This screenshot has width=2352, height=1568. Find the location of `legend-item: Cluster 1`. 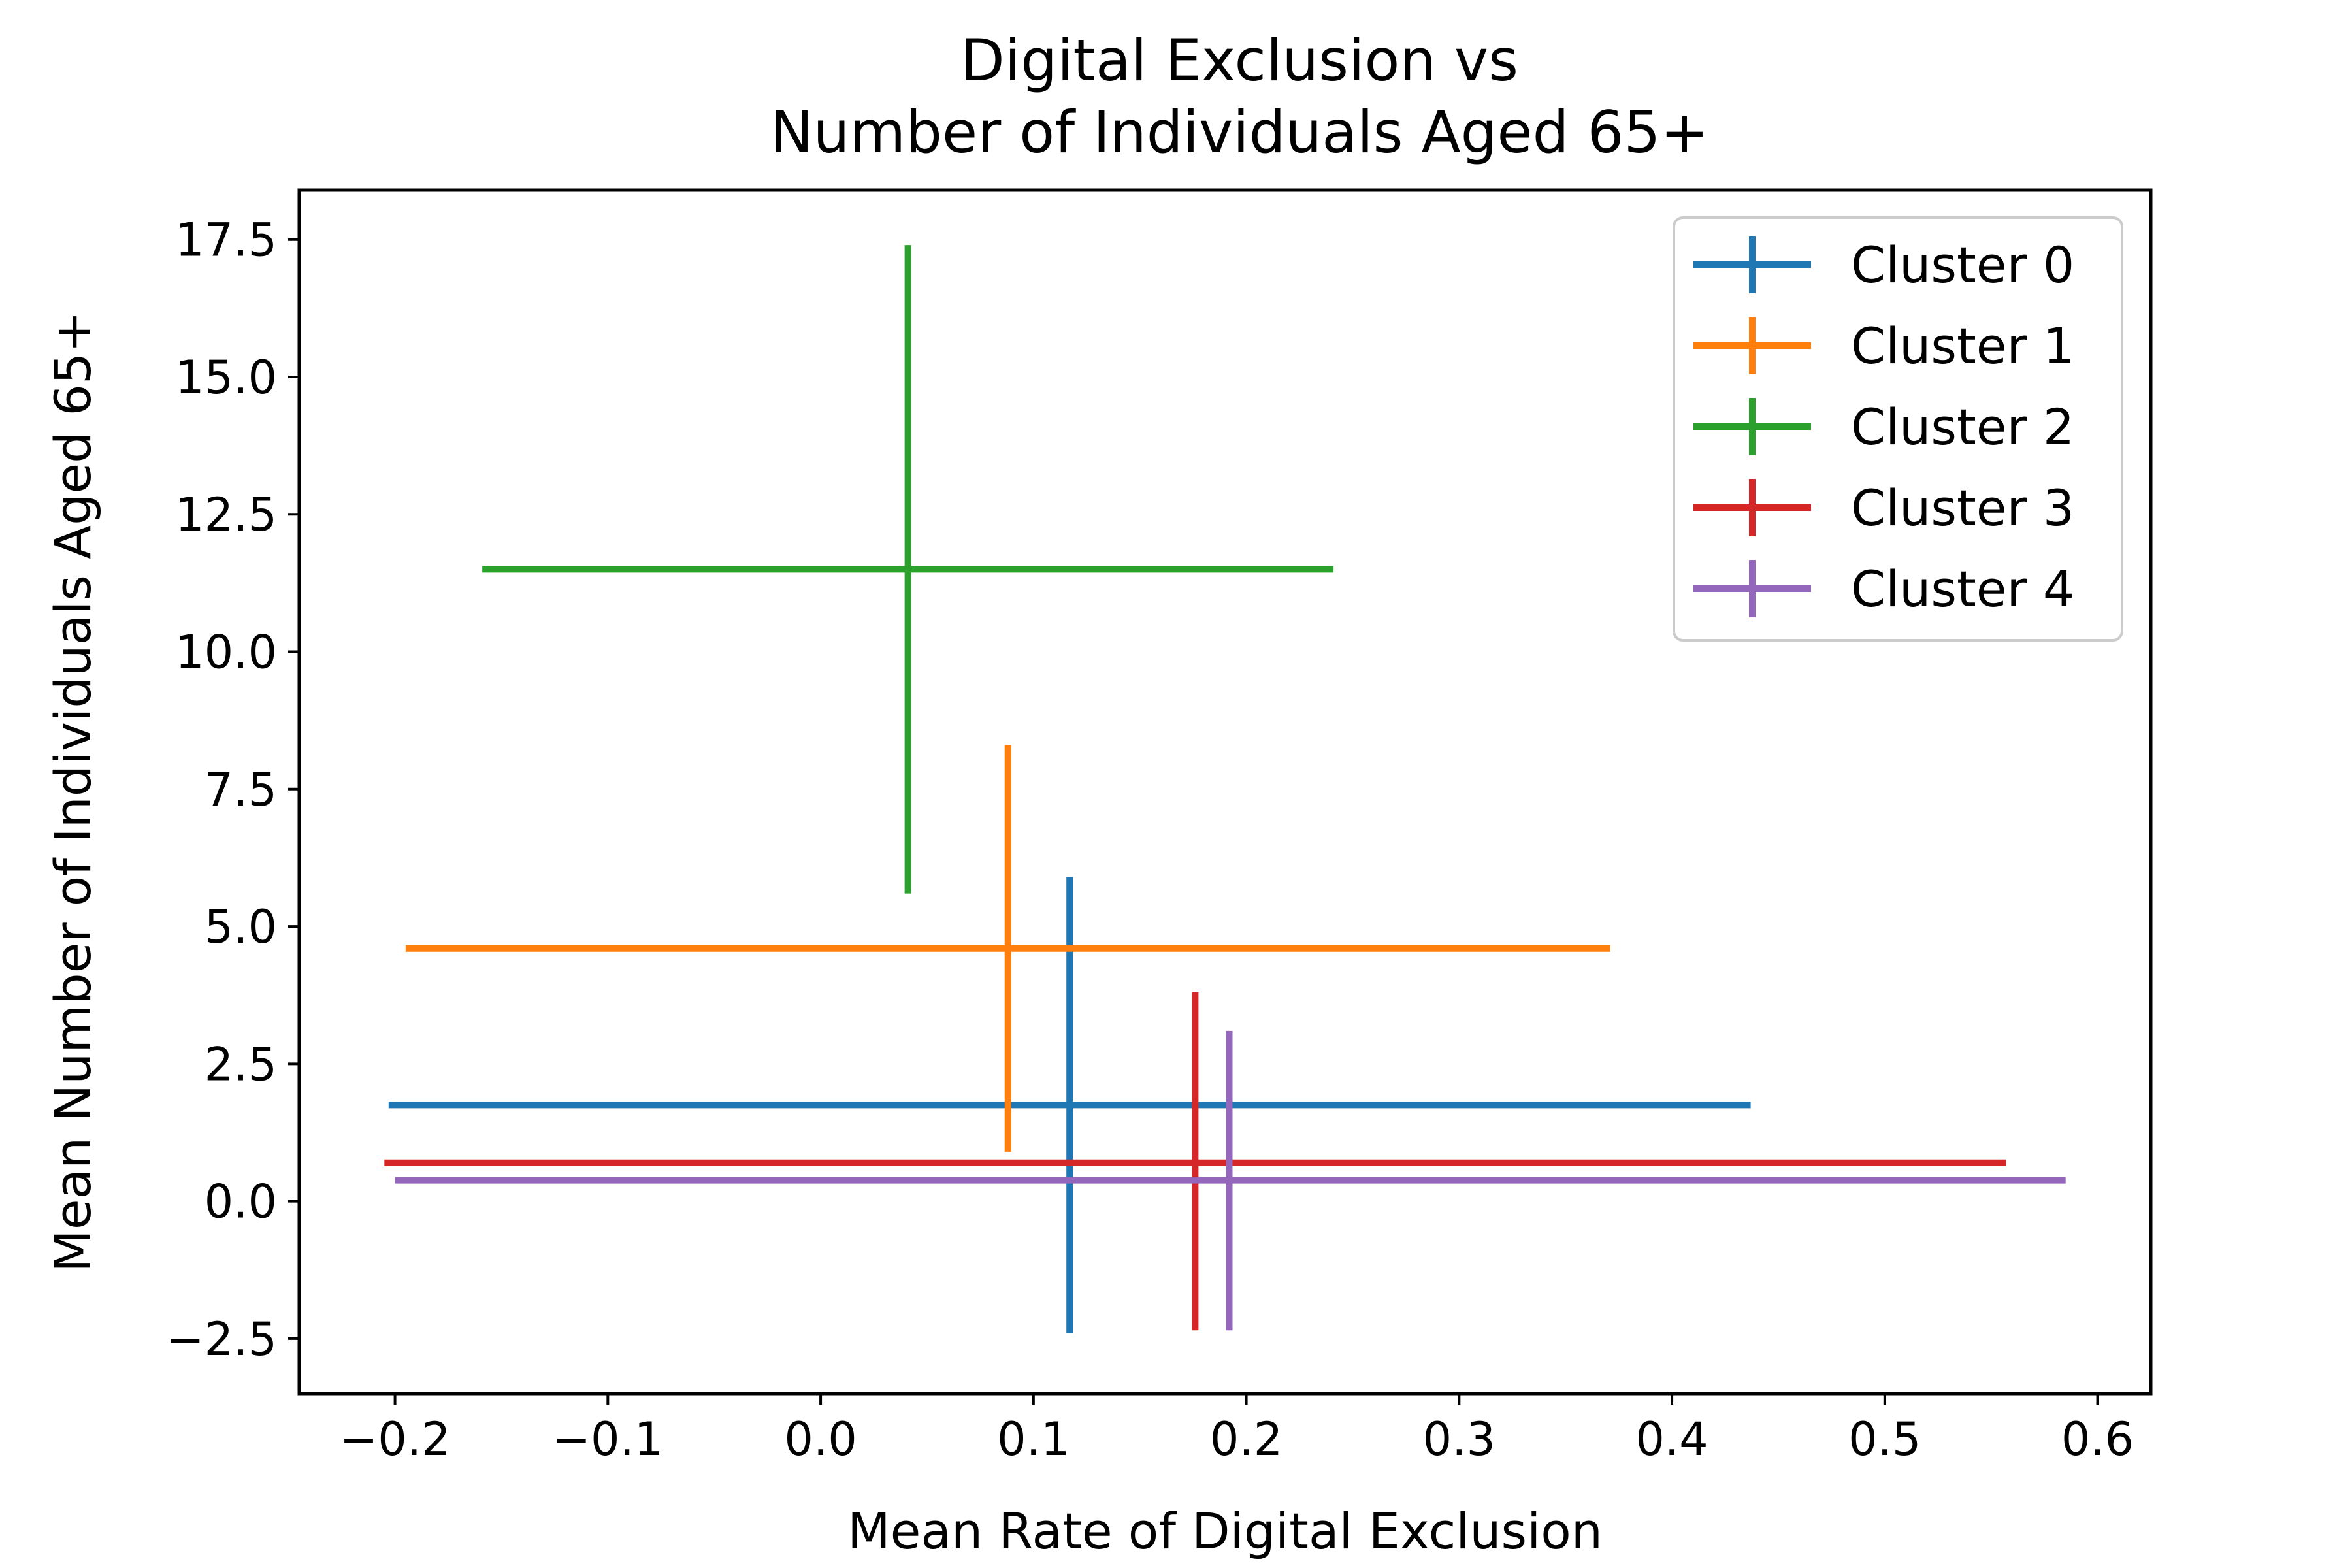

legend-item: Cluster 1 is located at coordinates (1883, 346).